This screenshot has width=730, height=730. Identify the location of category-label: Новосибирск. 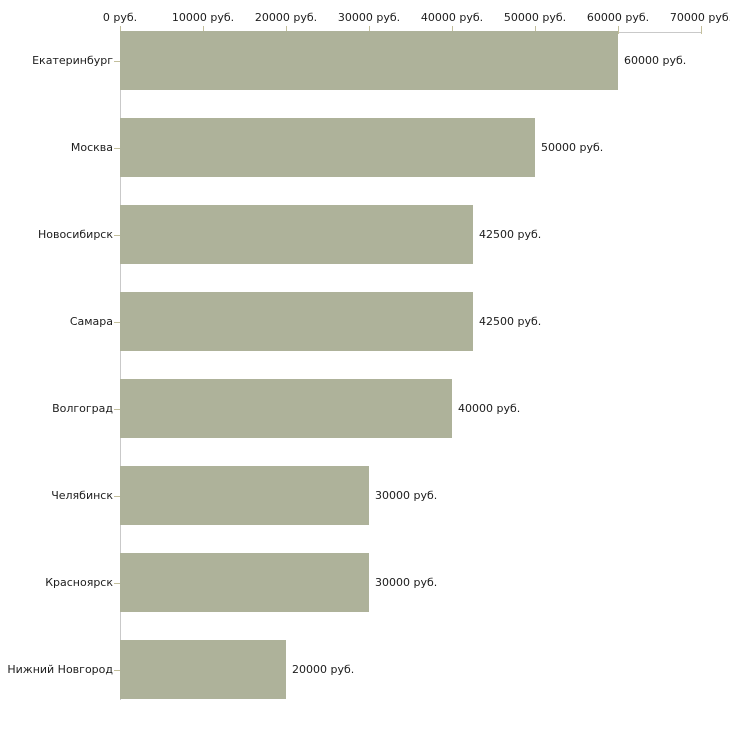
(75, 234).